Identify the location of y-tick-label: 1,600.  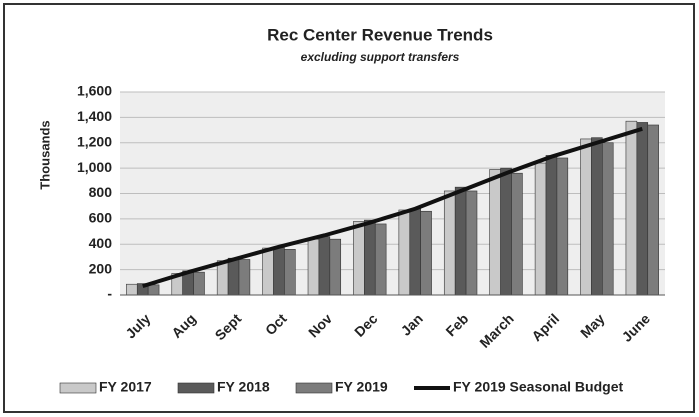
(94, 91).